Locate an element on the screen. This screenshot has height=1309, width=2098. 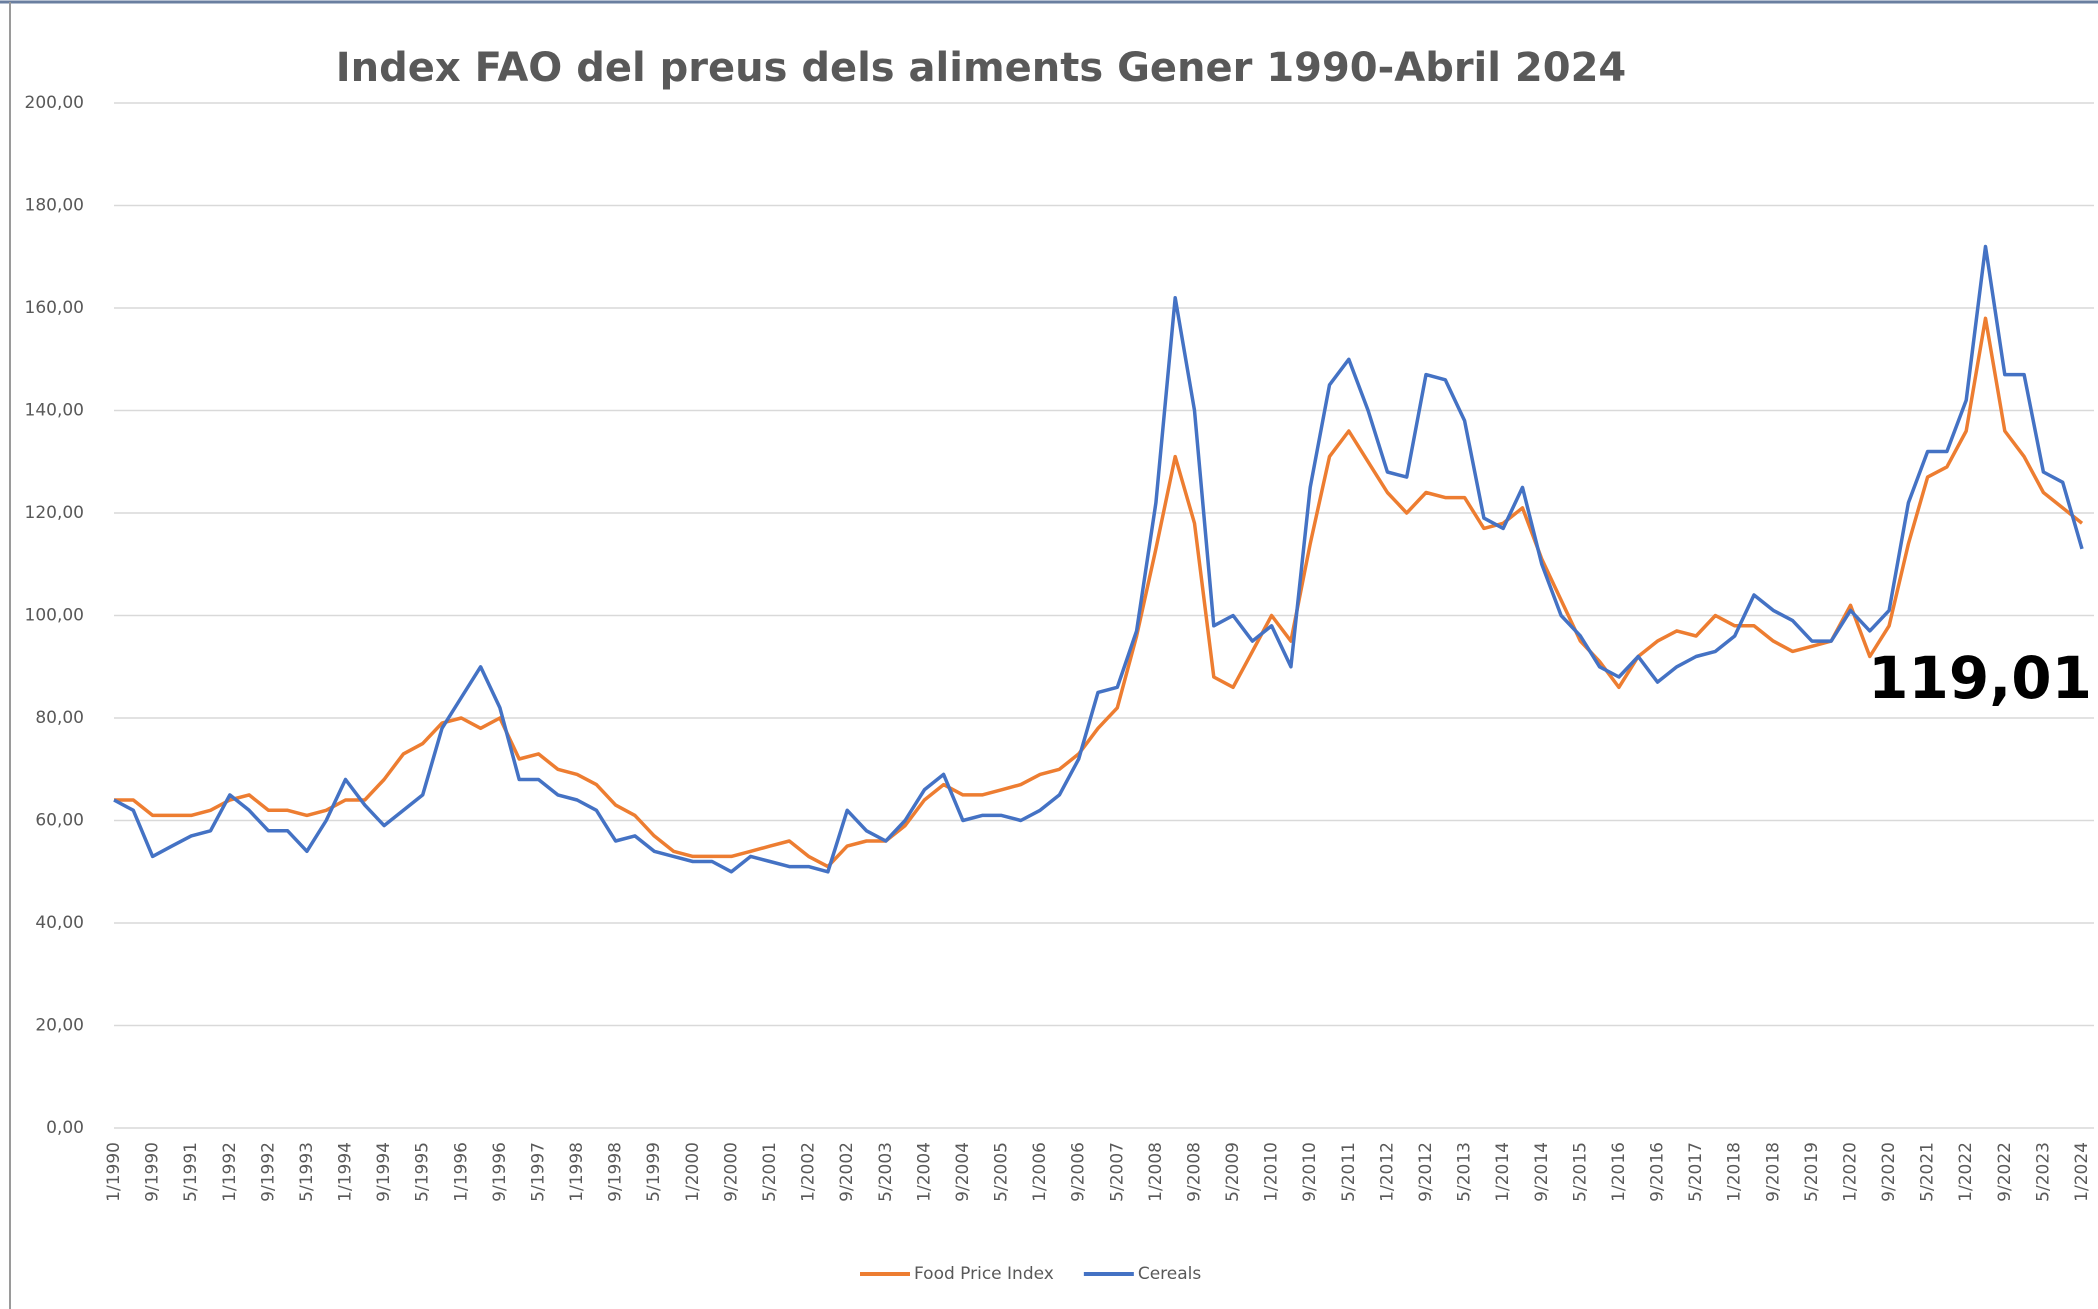
x-tick-label: 5/2005 is located at coordinates (1002, 1172).